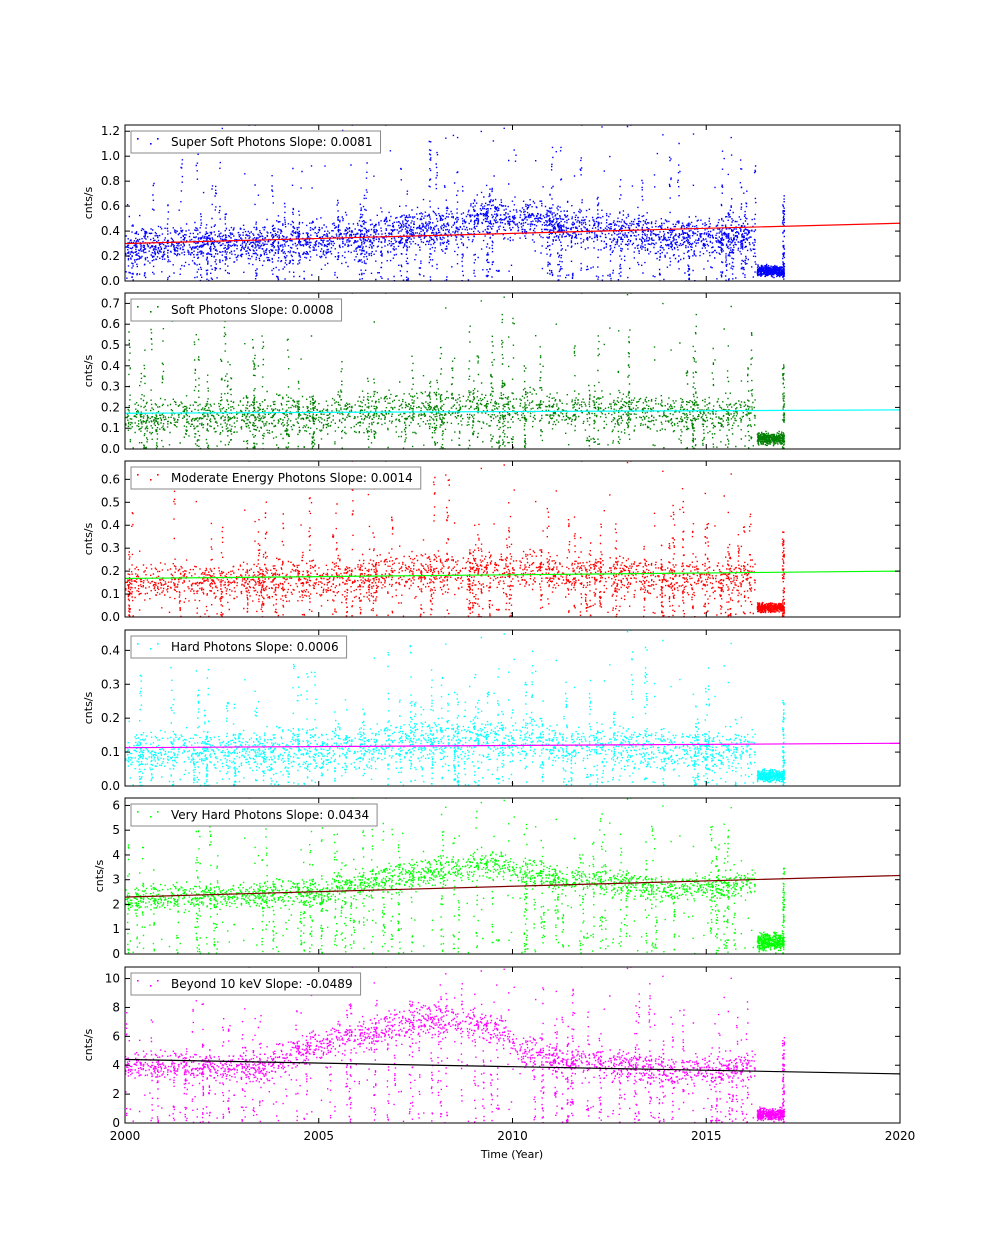 Image resolution: width=1000 pixels, height=1248 pixels. What do you see at coordinates (318, 1136) in the screenshot?
I see `x-tick-label: 2005` at bounding box center [318, 1136].